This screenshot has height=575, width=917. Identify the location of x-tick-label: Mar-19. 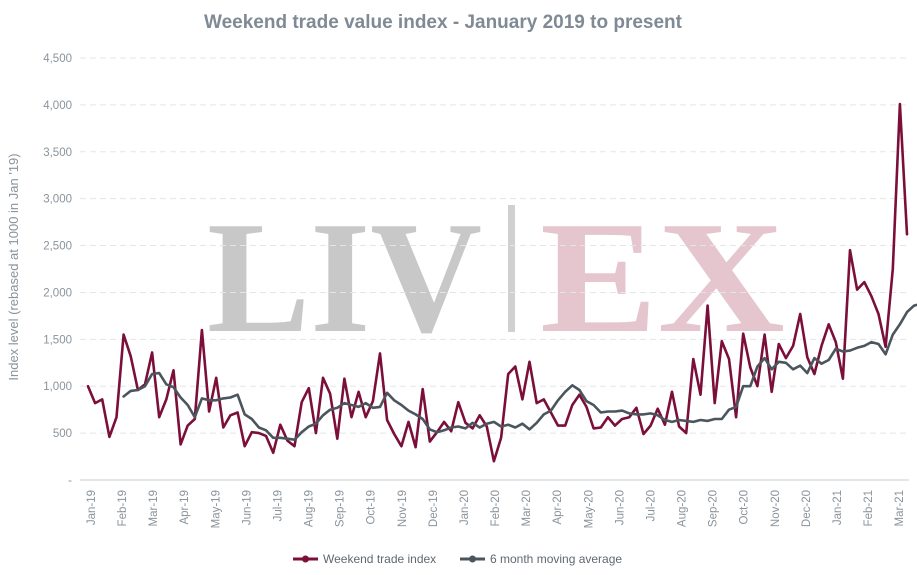
(154, 508).